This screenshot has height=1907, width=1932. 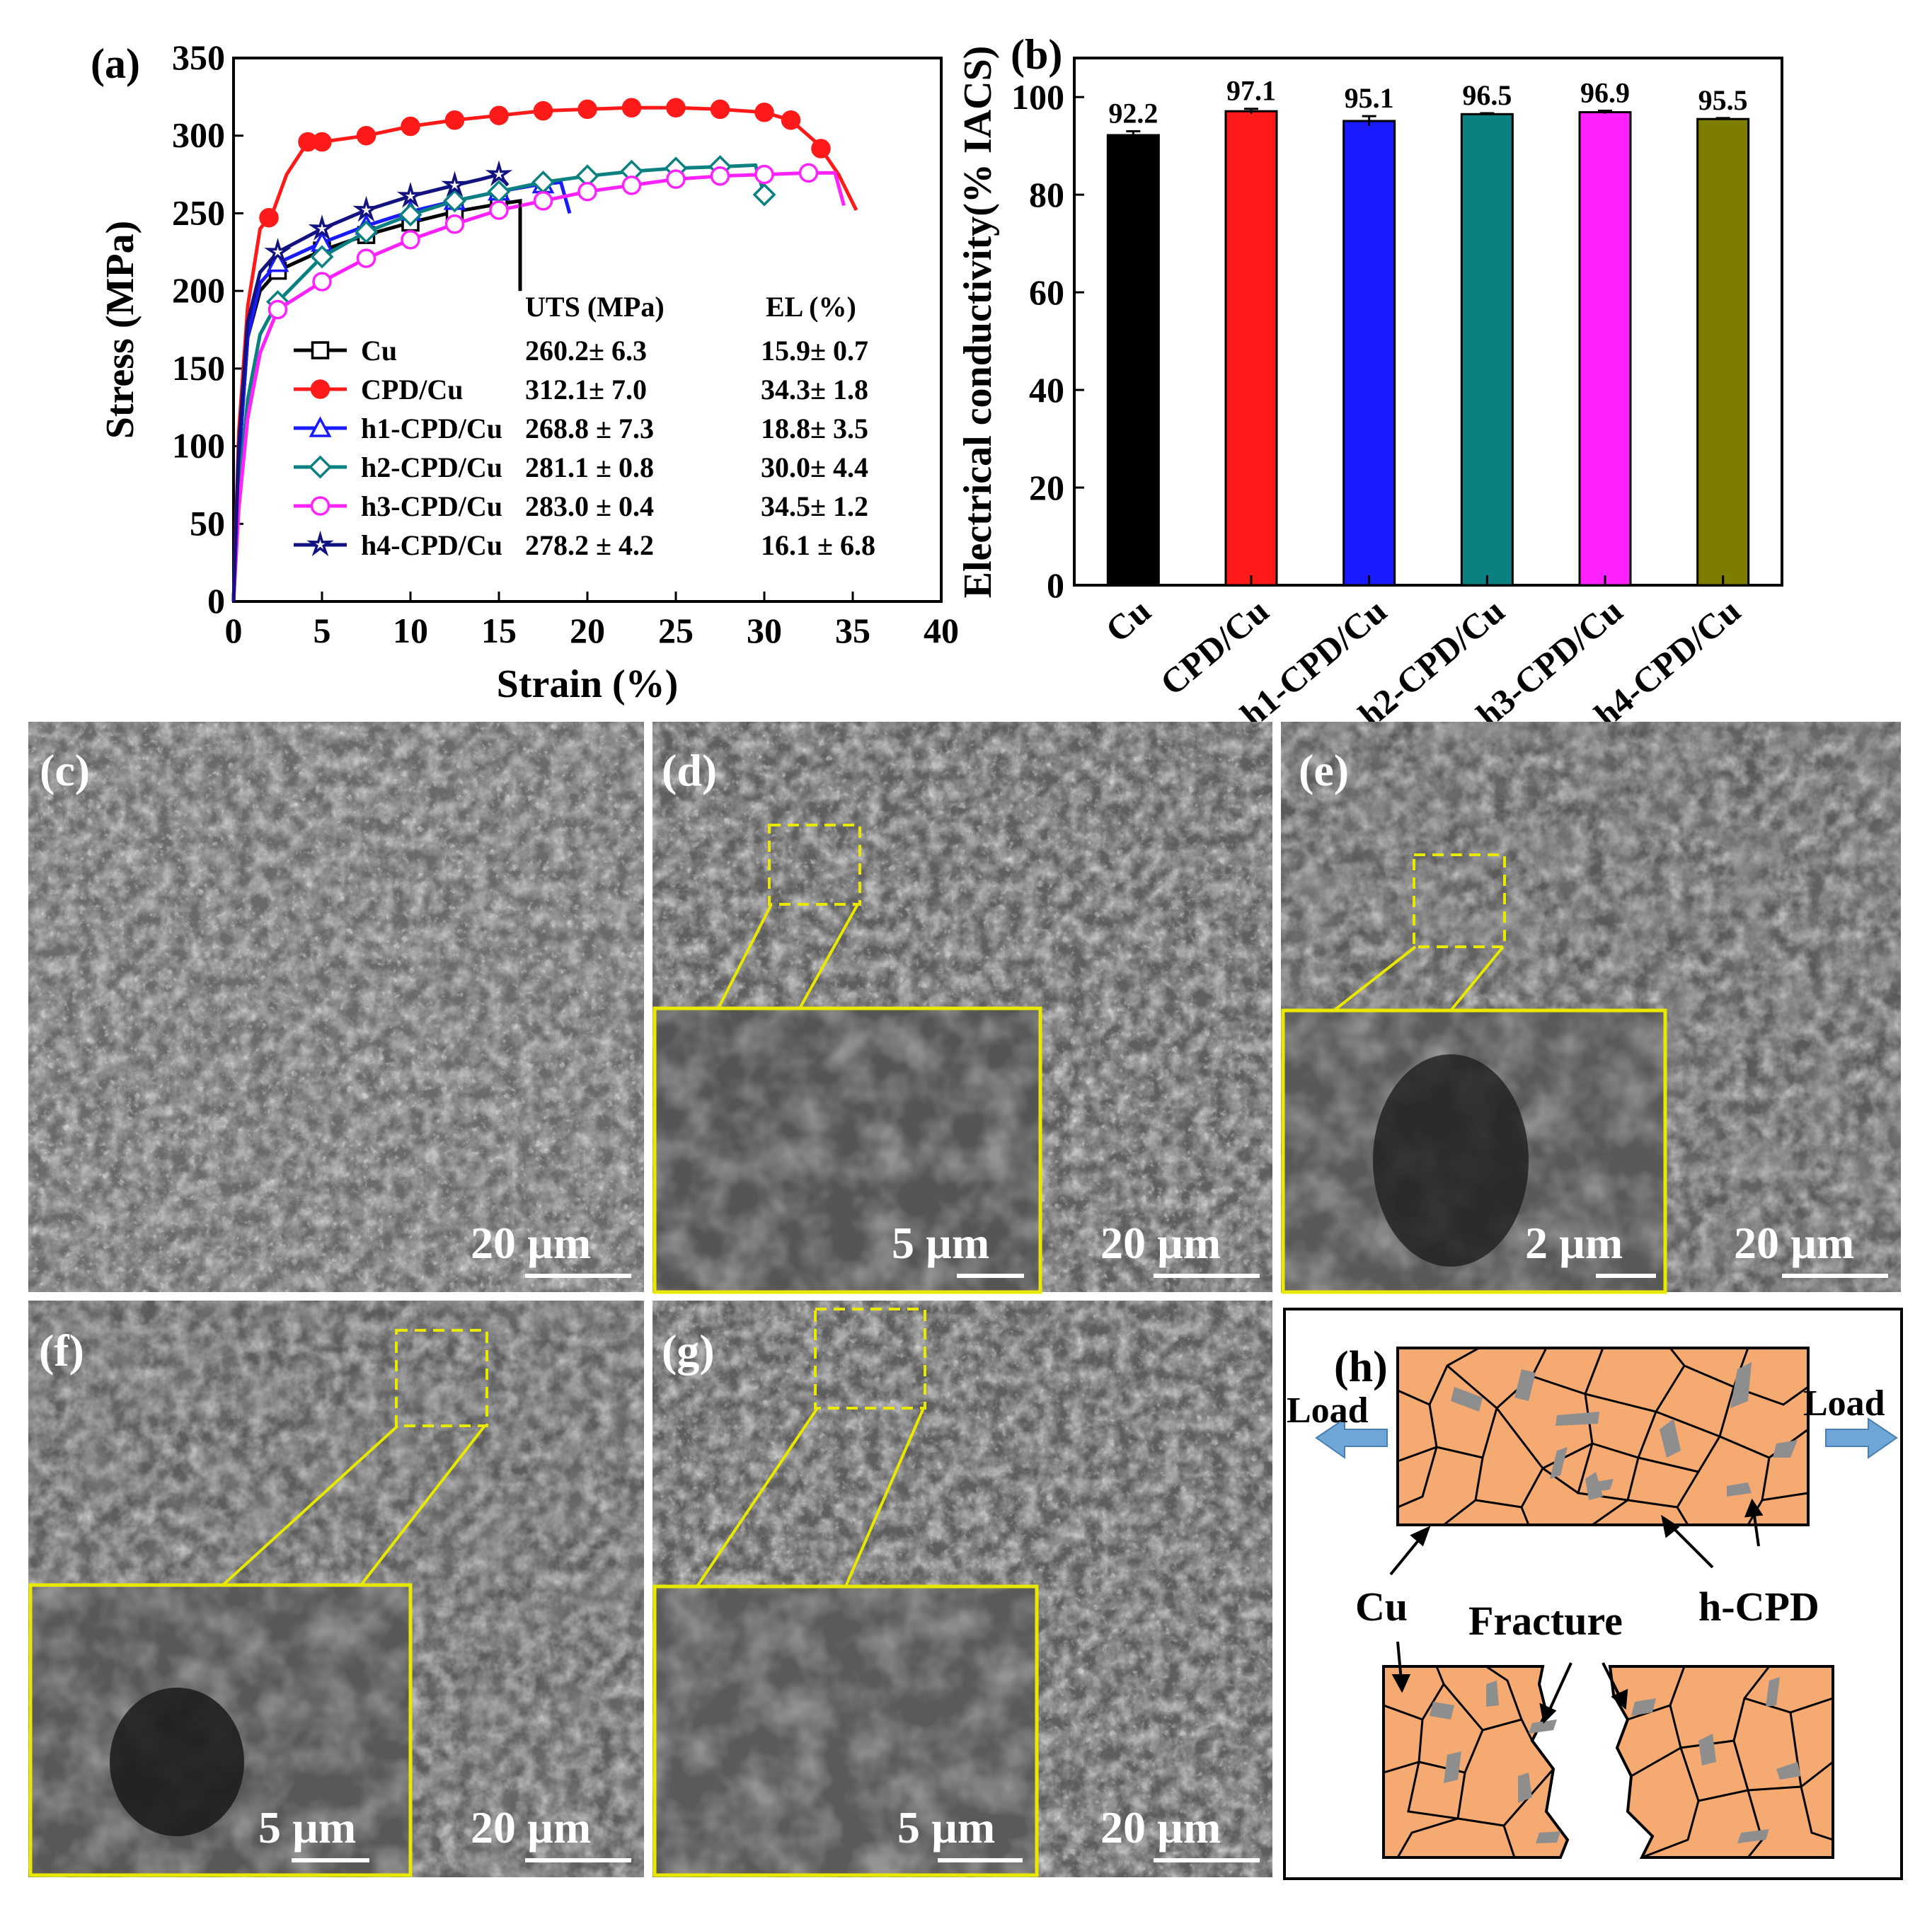 What do you see at coordinates (1794, 1243) in the screenshot?
I see `sem-e-scale-text: 20 µm` at bounding box center [1794, 1243].